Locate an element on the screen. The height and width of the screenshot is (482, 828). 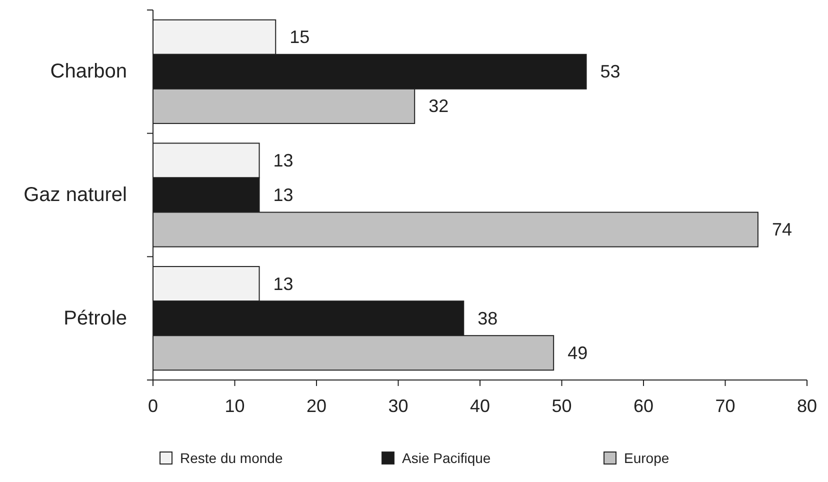
x-tick-label: 40 is located at coordinates (480, 406).